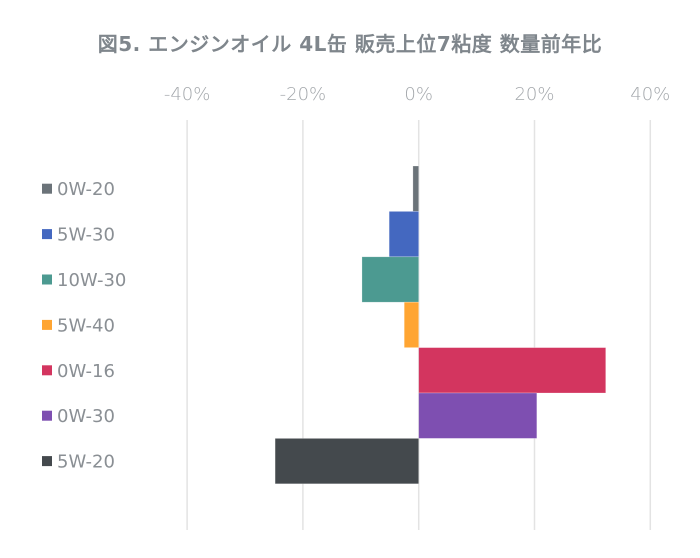  I want to click on x-tick-label: 40%, so click(650, 94).